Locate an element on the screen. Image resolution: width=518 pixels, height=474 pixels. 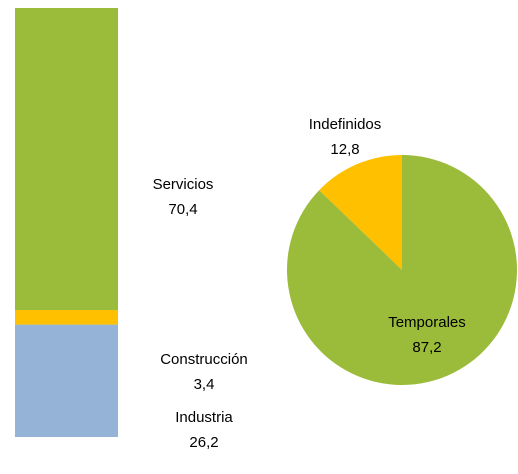
segment-name: Servicios is located at coordinates (183, 184).